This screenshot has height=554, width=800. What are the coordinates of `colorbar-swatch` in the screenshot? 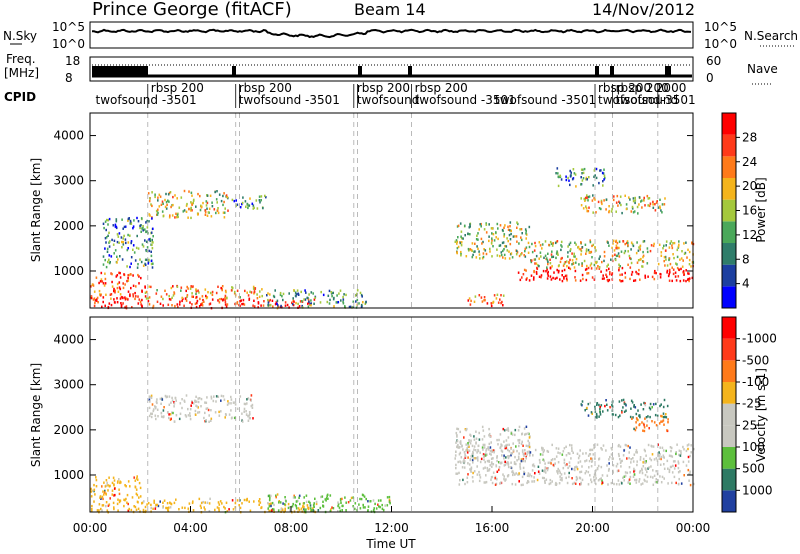 It's located at (729, 458).